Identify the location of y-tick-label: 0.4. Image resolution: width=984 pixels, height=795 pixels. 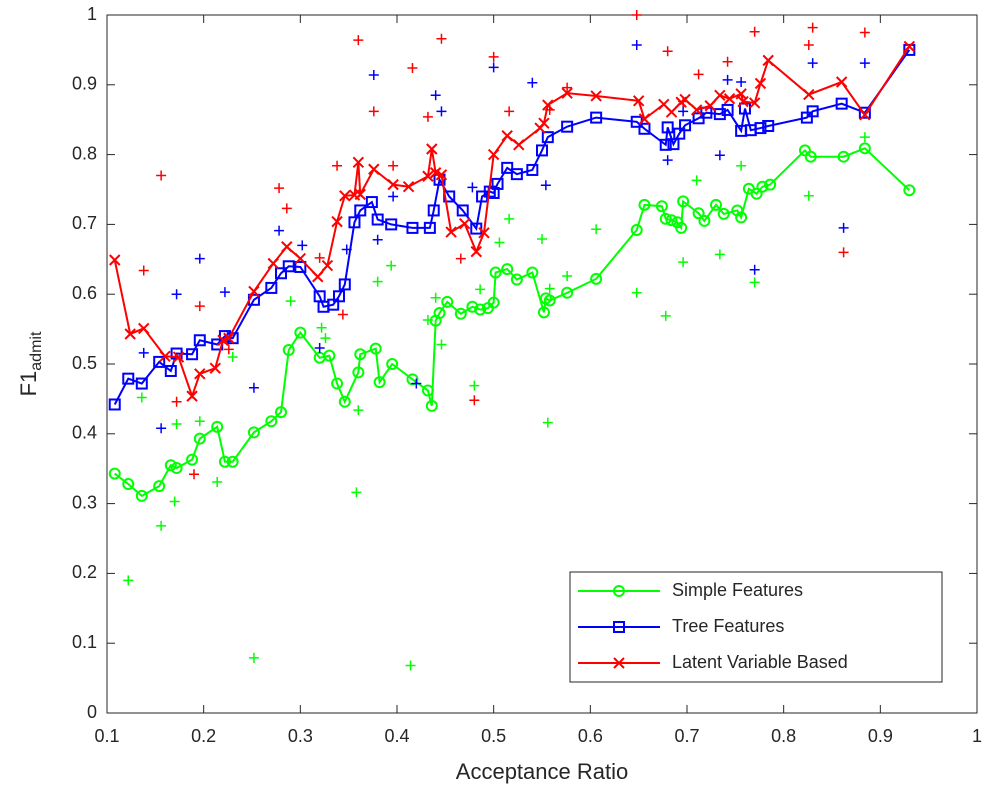
(84, 433).